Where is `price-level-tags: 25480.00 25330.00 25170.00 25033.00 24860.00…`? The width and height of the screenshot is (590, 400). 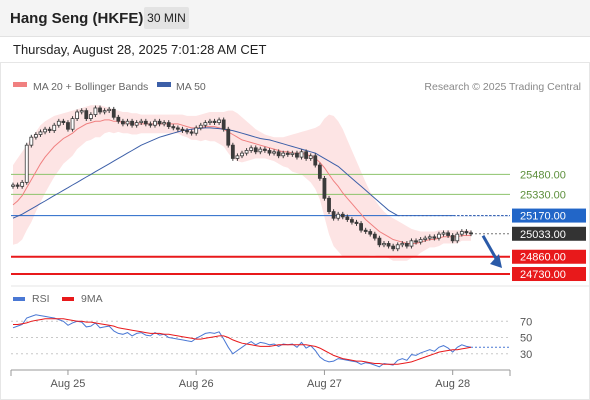
price-level-tags: 25480.00 25330.00 25170.00 25033.00 24860.00… is located at coordinates (549, 225).